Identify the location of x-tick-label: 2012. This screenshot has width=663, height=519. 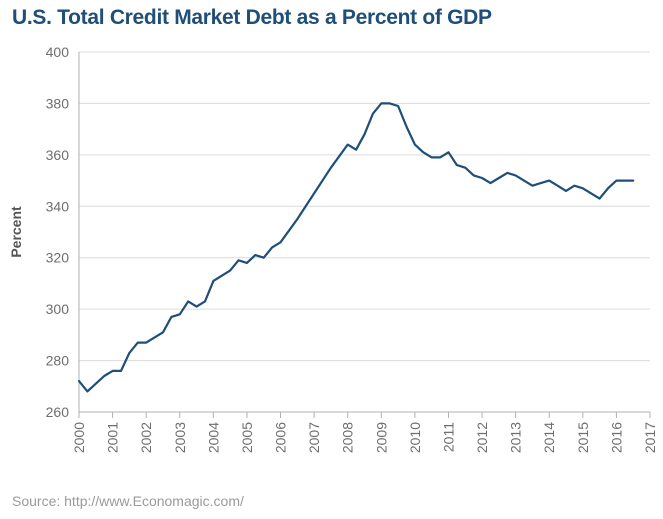
(482, 437).